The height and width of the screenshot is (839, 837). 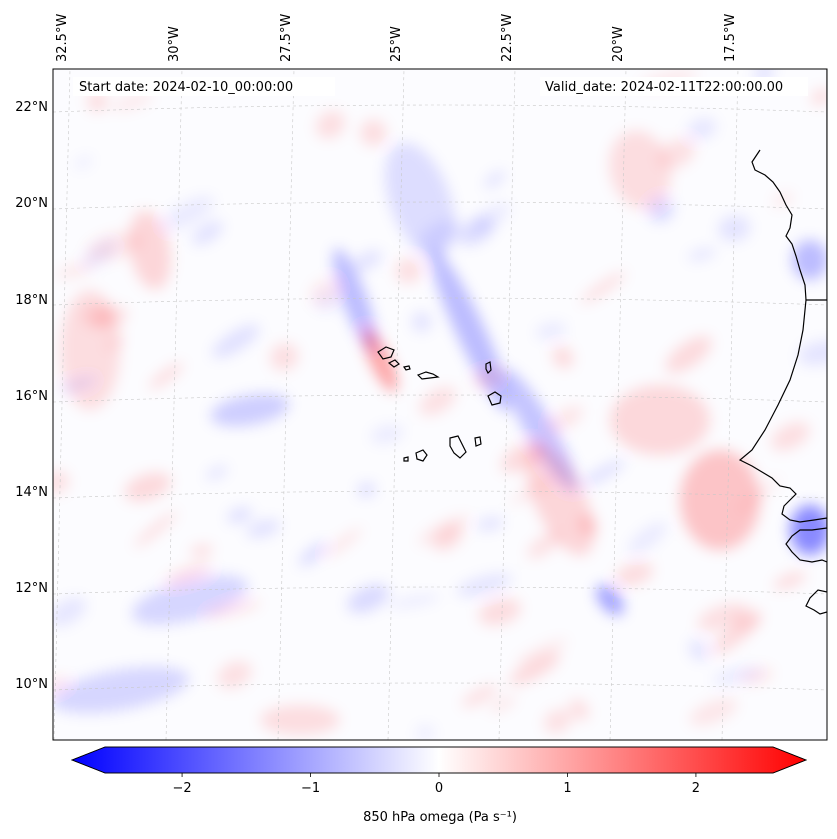 I want to click on lon-label-22-5w: 22.5°W, so click(x=507, y=38).